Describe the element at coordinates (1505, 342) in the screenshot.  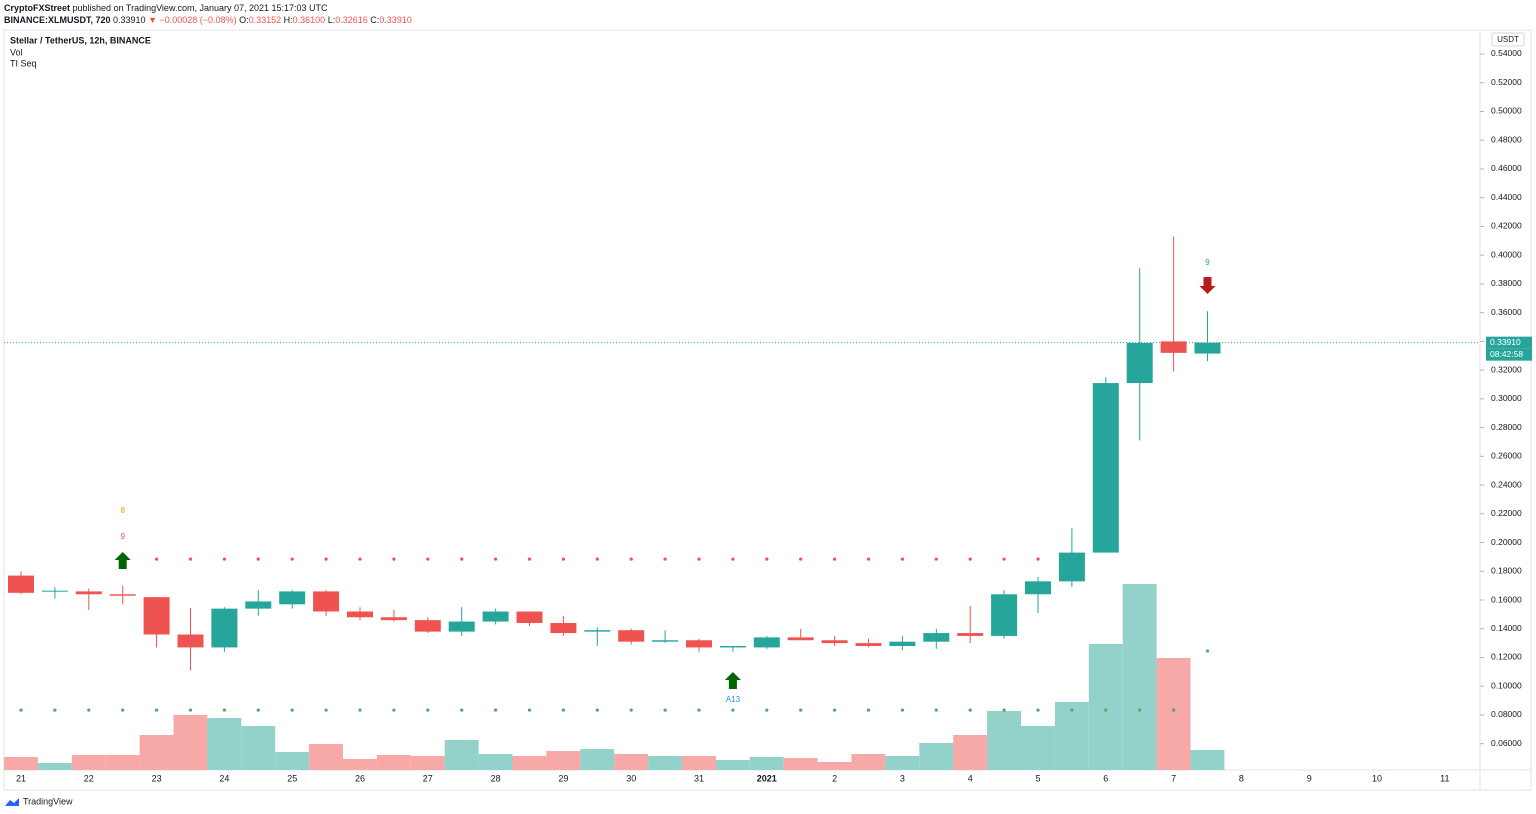
I see `last-price-label: 0.33910` at that location.